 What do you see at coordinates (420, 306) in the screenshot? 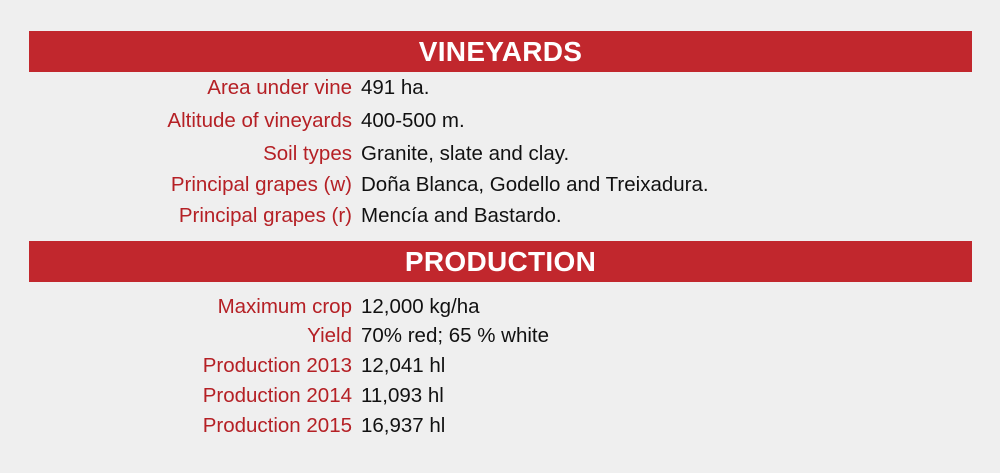
I see `row-value: 12,000 kg/ha` at bounding box center [420, 306].